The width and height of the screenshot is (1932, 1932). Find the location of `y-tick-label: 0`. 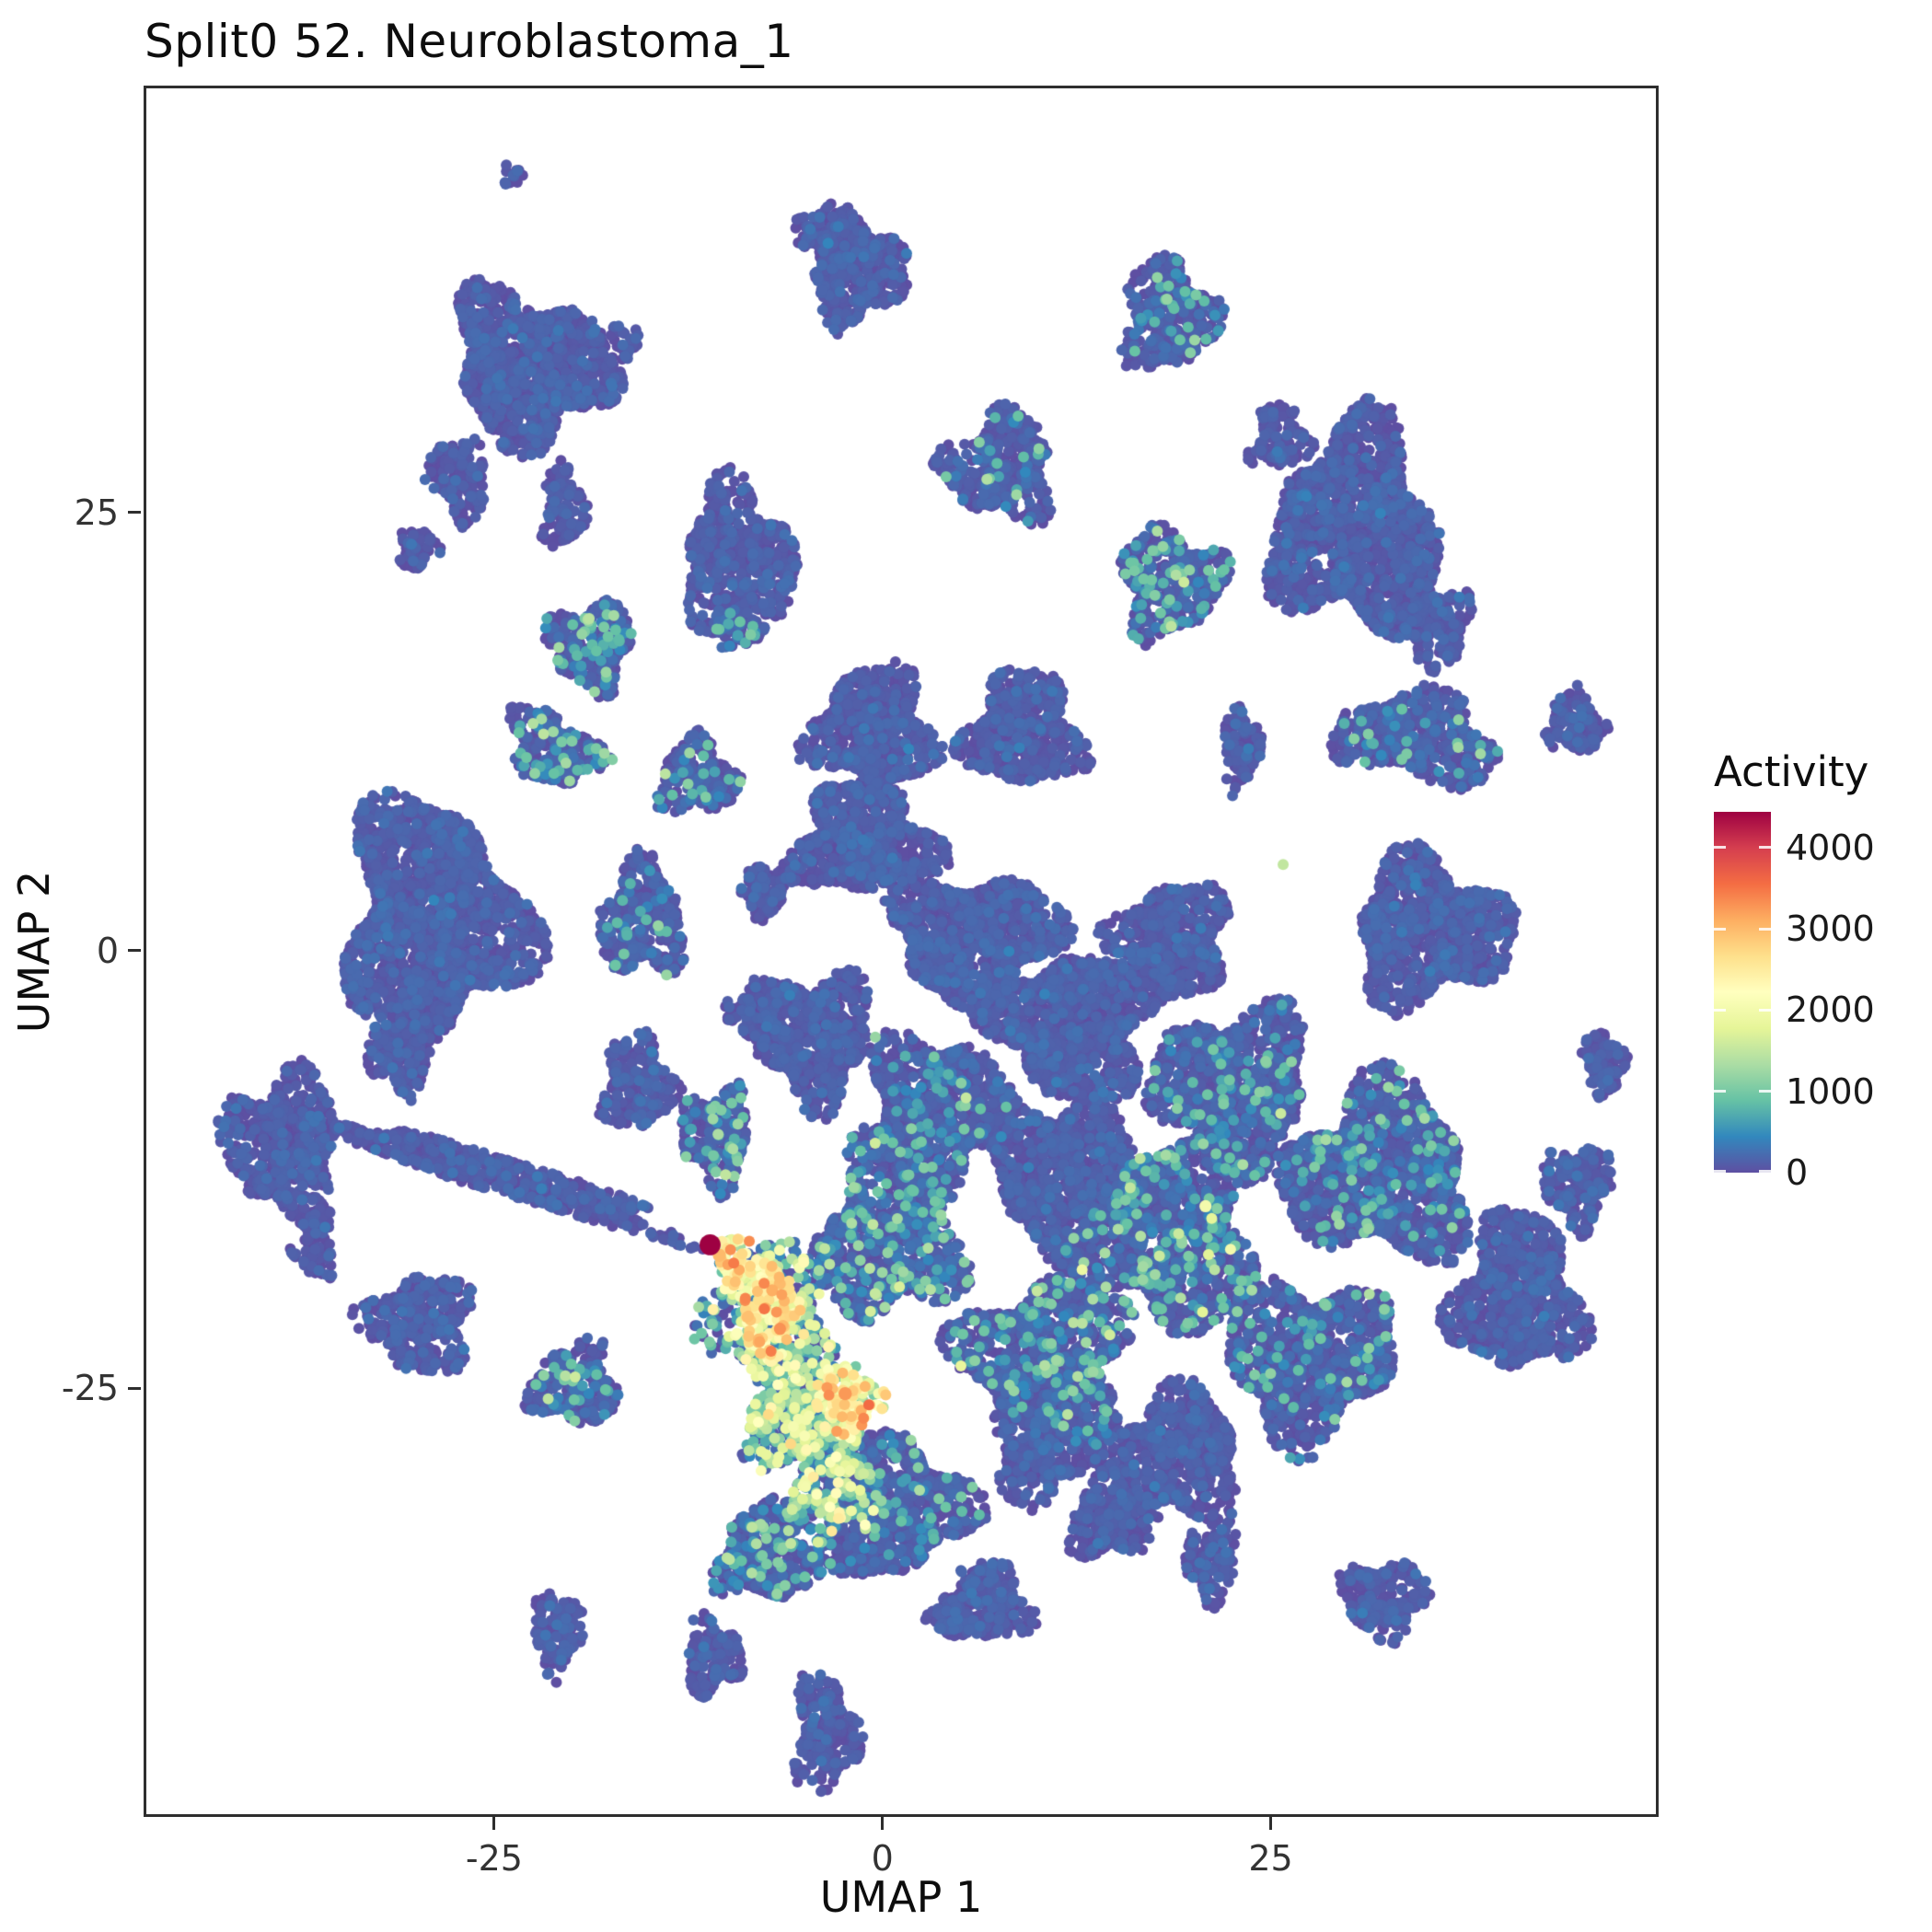

y-tick-label: 0 is located at coordinates (108, 951).